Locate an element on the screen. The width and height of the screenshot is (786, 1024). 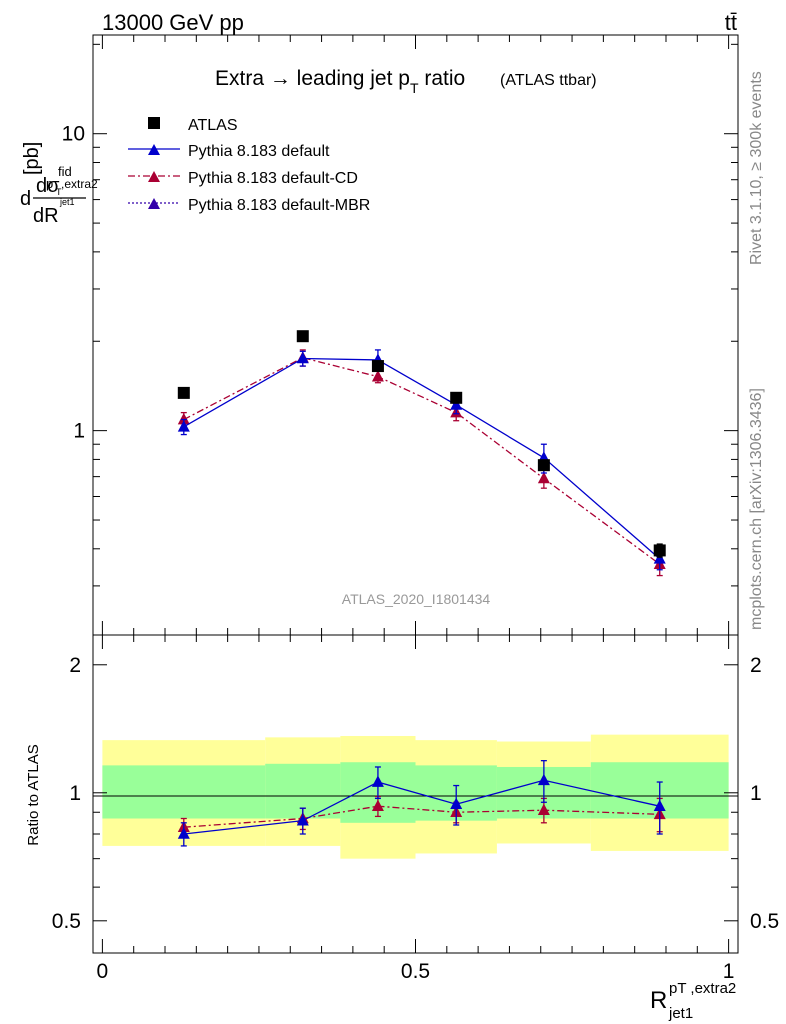
header-process: tt̄ is located at coordinates (731, 22).